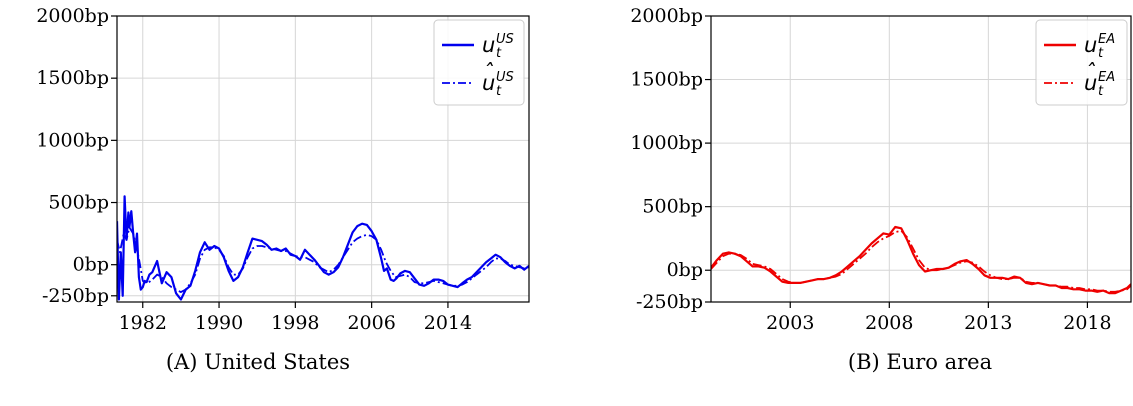 The height and width of the screenshot is (406, 1133). I want to click on x-tick-label: 2018, so click(1087, 323).